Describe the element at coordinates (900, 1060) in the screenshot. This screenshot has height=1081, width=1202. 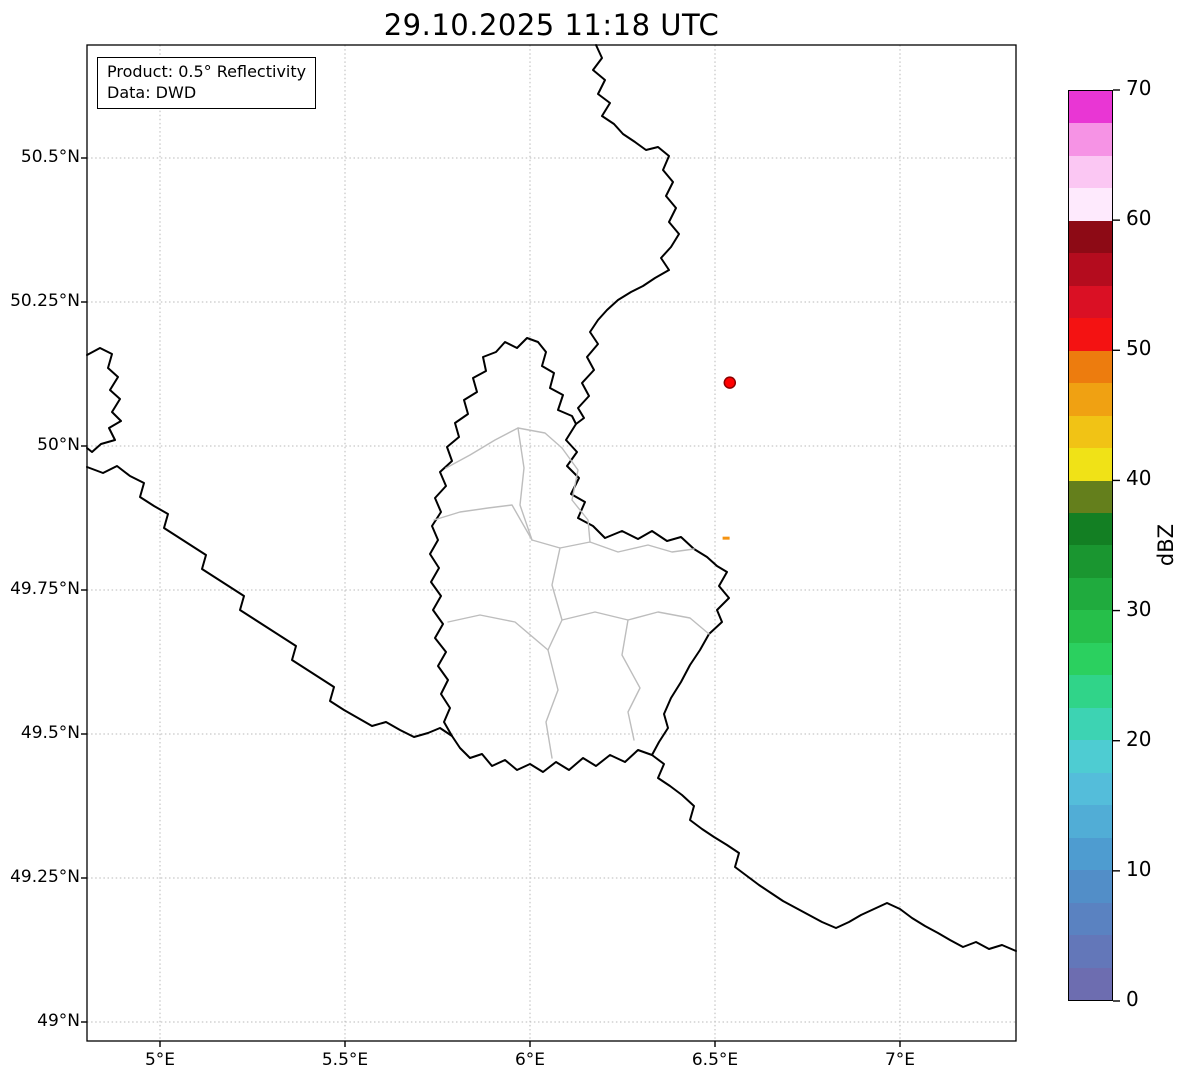
I see `x-tick-label: 7°E` at that location.